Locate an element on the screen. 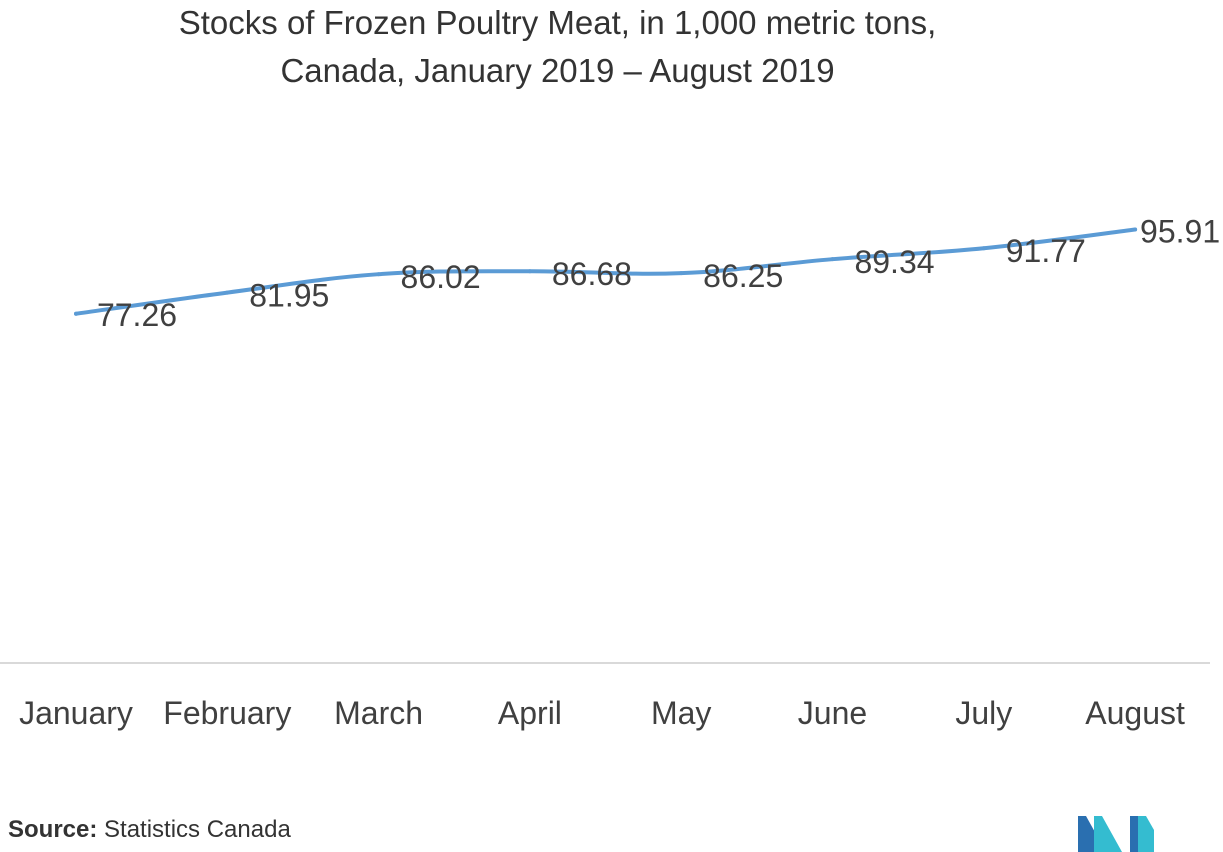 The image size is (1223, 852). data-point-march is located at coordinates (378, 274).